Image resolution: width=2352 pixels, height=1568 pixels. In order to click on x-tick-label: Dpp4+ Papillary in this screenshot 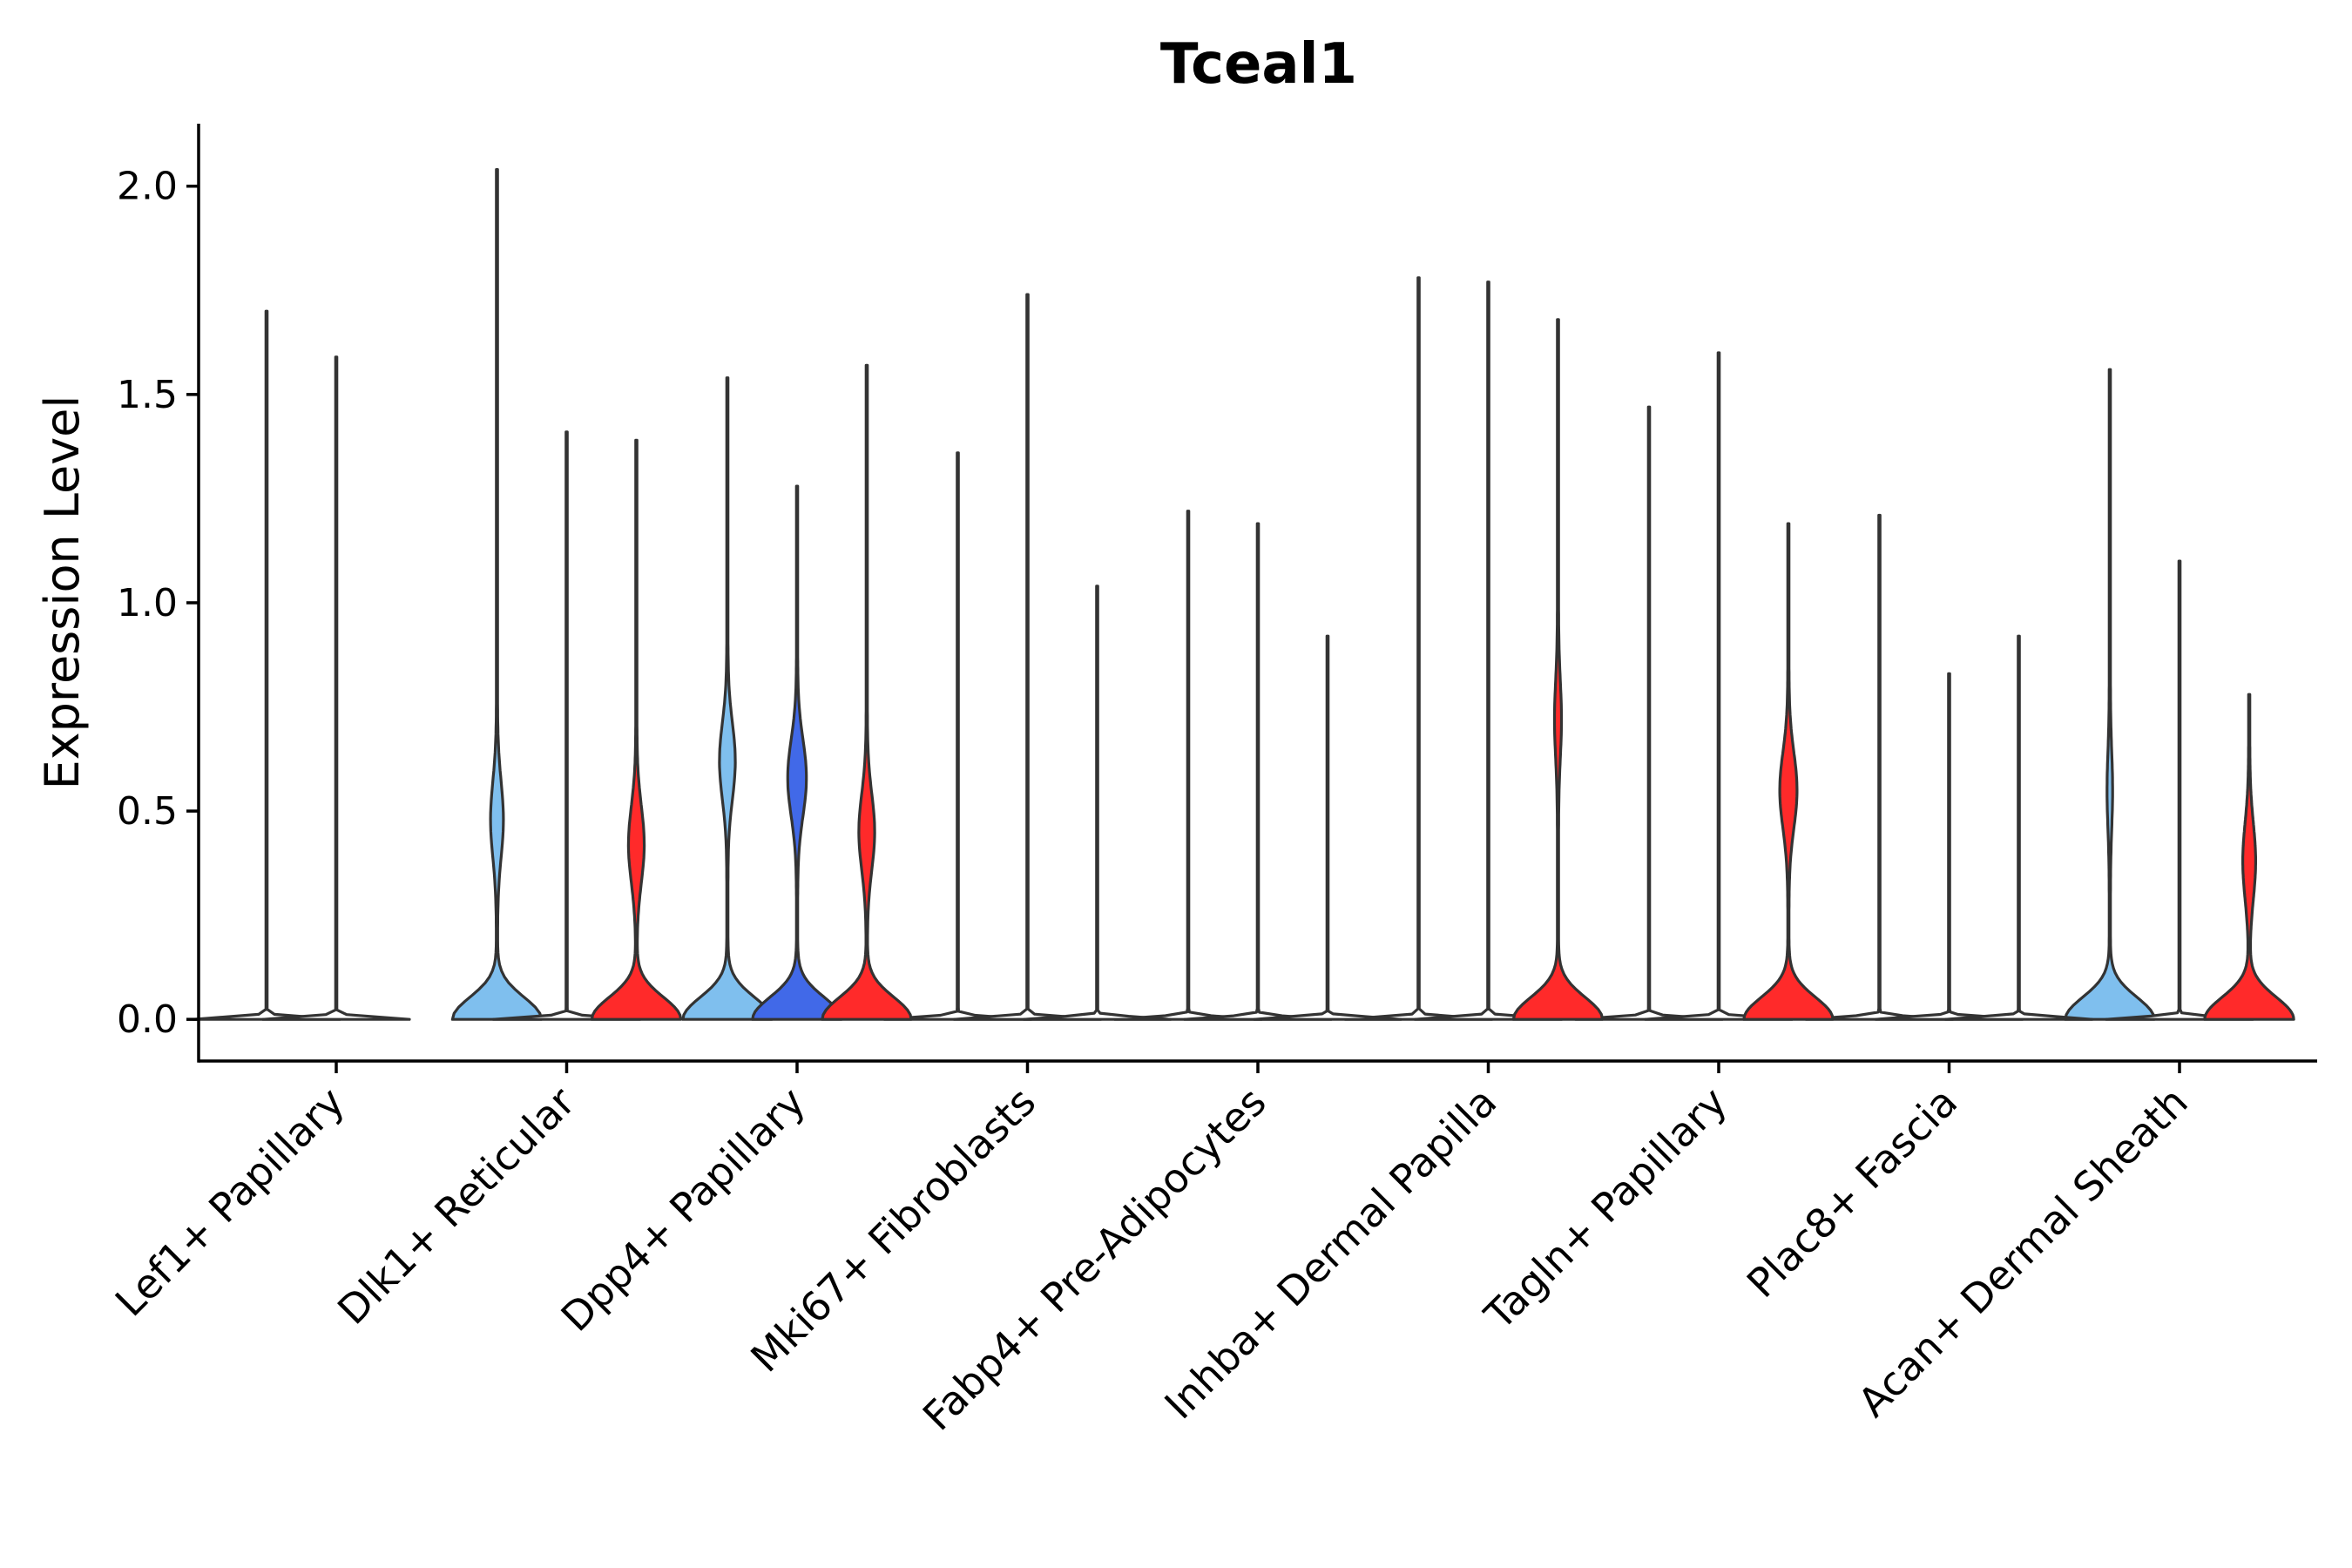, I will do `click(683, 1209)`.